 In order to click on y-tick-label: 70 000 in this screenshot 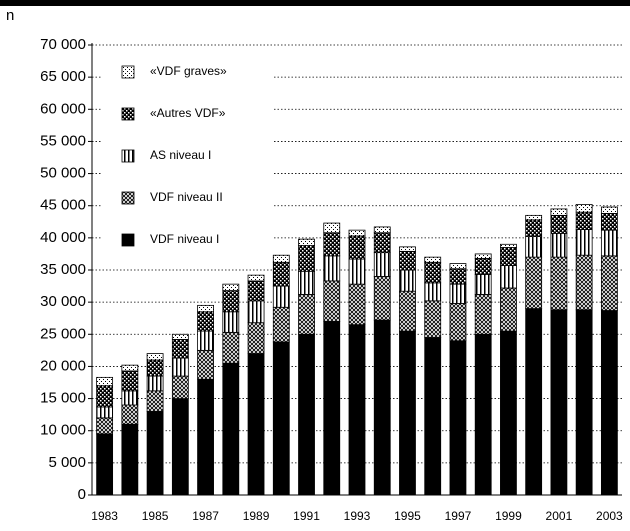, I will do `click(63, 44)`.